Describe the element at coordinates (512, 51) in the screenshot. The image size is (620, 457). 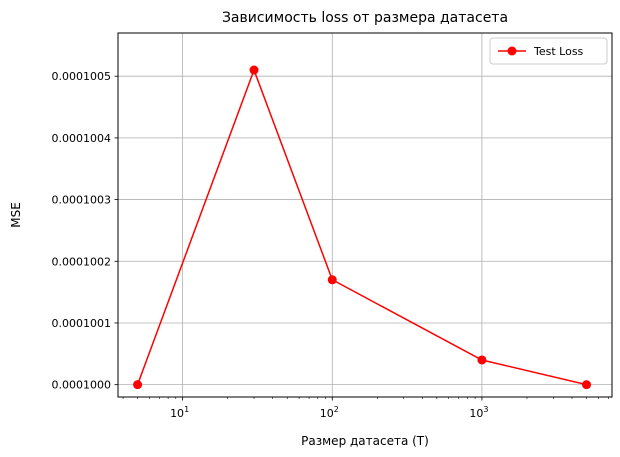
I see `legend-marker` at that location.